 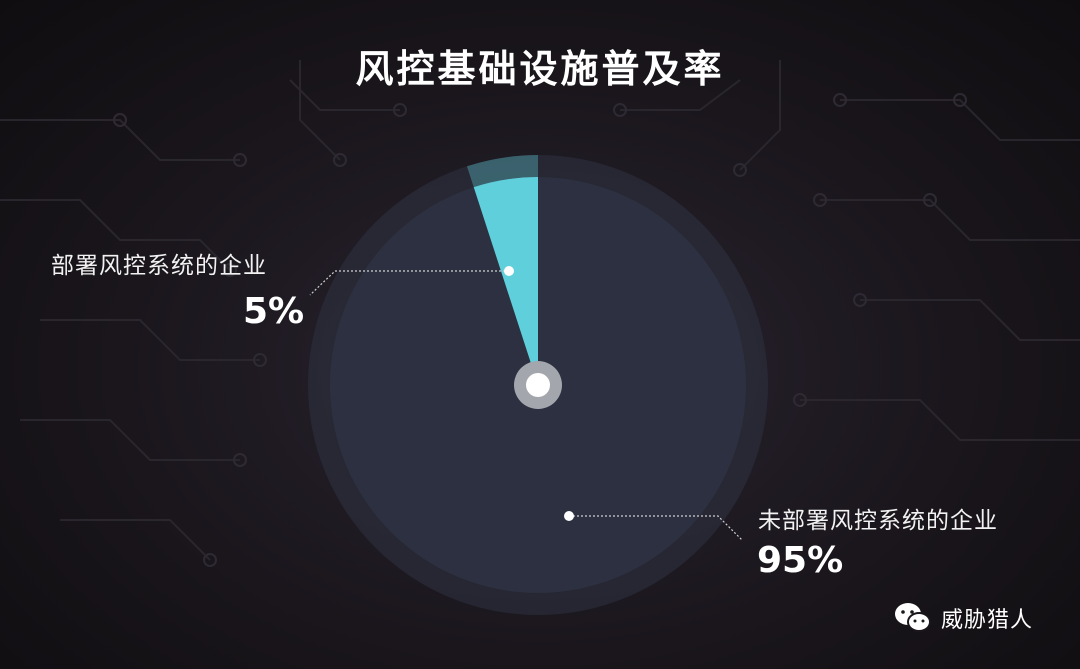 I want to click on leader-line-deployed, so click(x=411, y=281).